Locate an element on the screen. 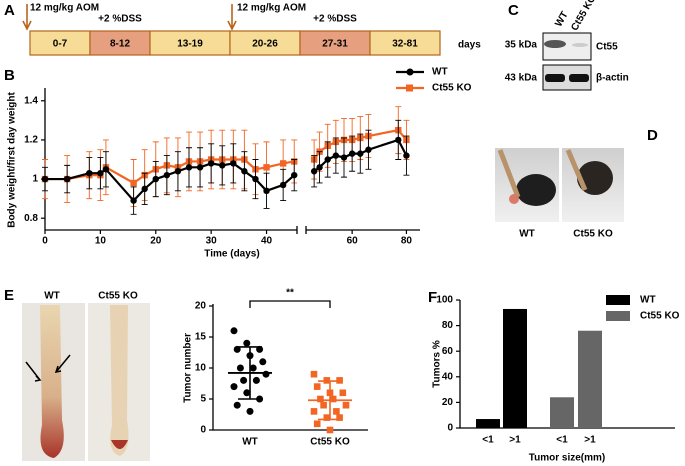 The image size is (685, 466). y-tick-label: 10 is located at coordinates (201, 368).